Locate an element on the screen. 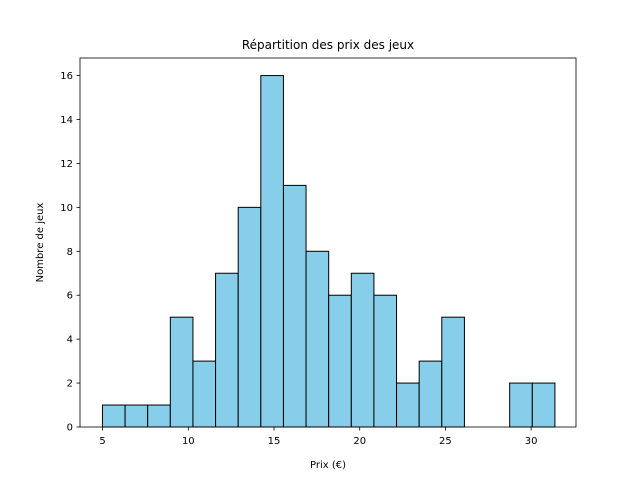  x-tick-label: 25 is located at coordinates (445, 441).